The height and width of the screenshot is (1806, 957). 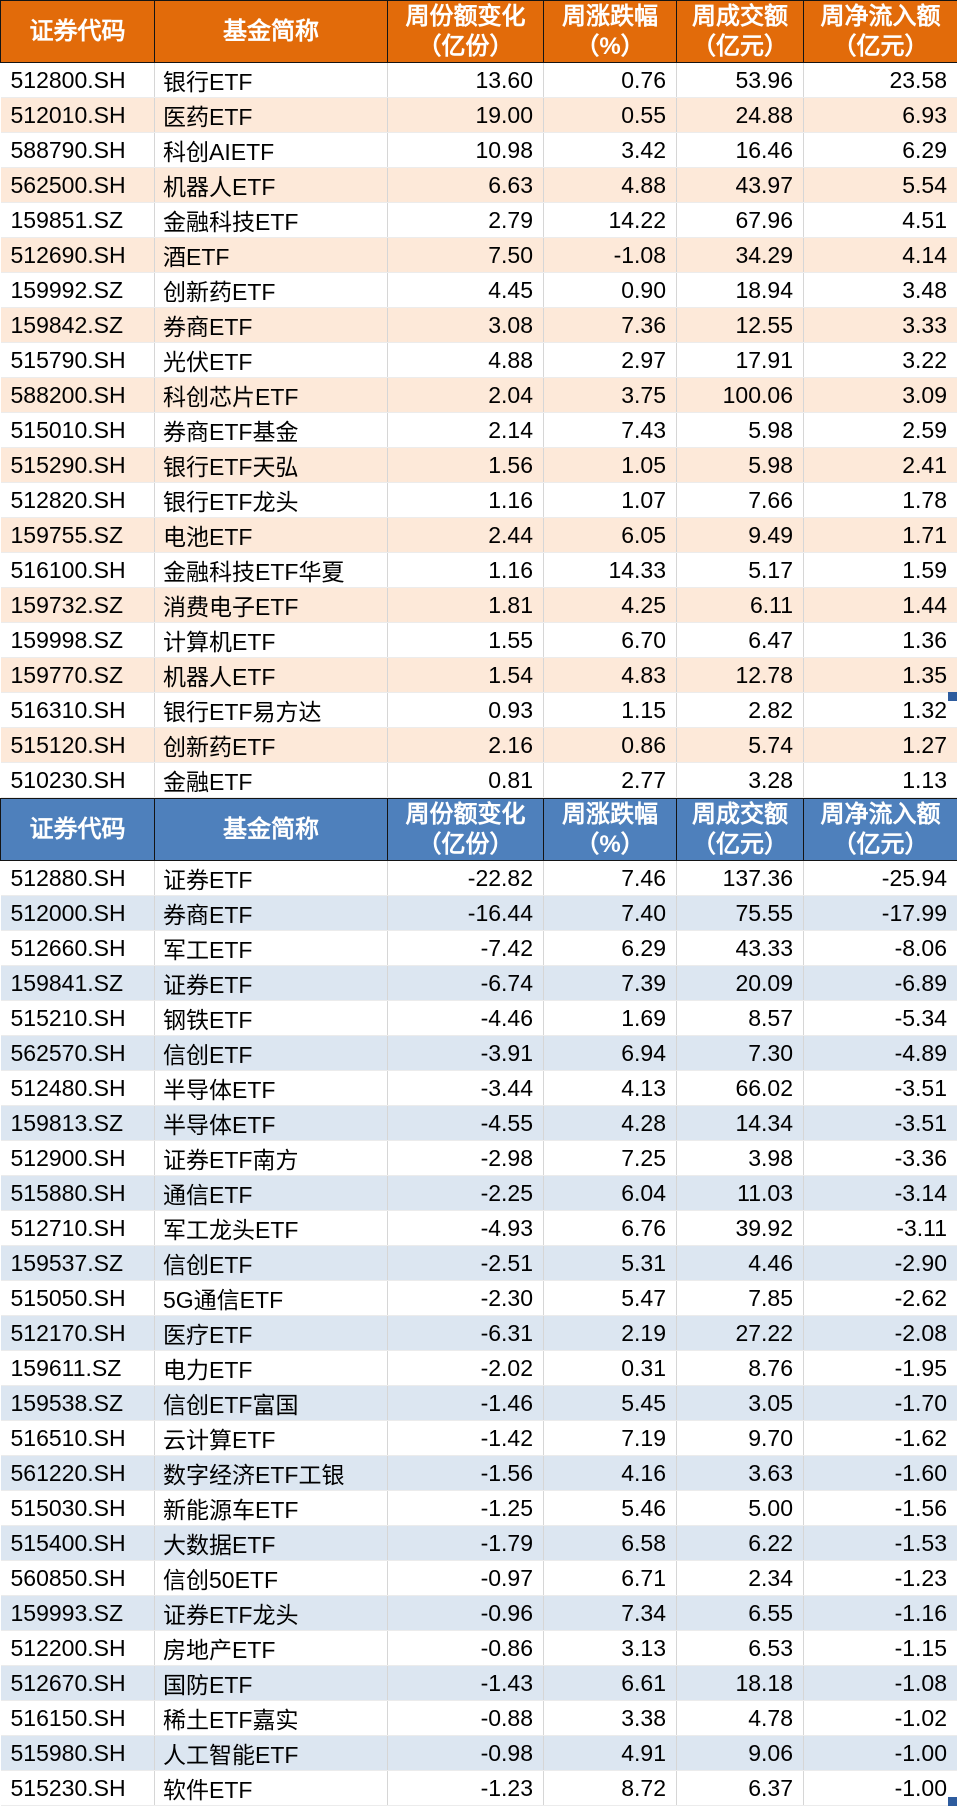 I want to click on share_change-cell: -2.02, so click(x=466, y=1368).